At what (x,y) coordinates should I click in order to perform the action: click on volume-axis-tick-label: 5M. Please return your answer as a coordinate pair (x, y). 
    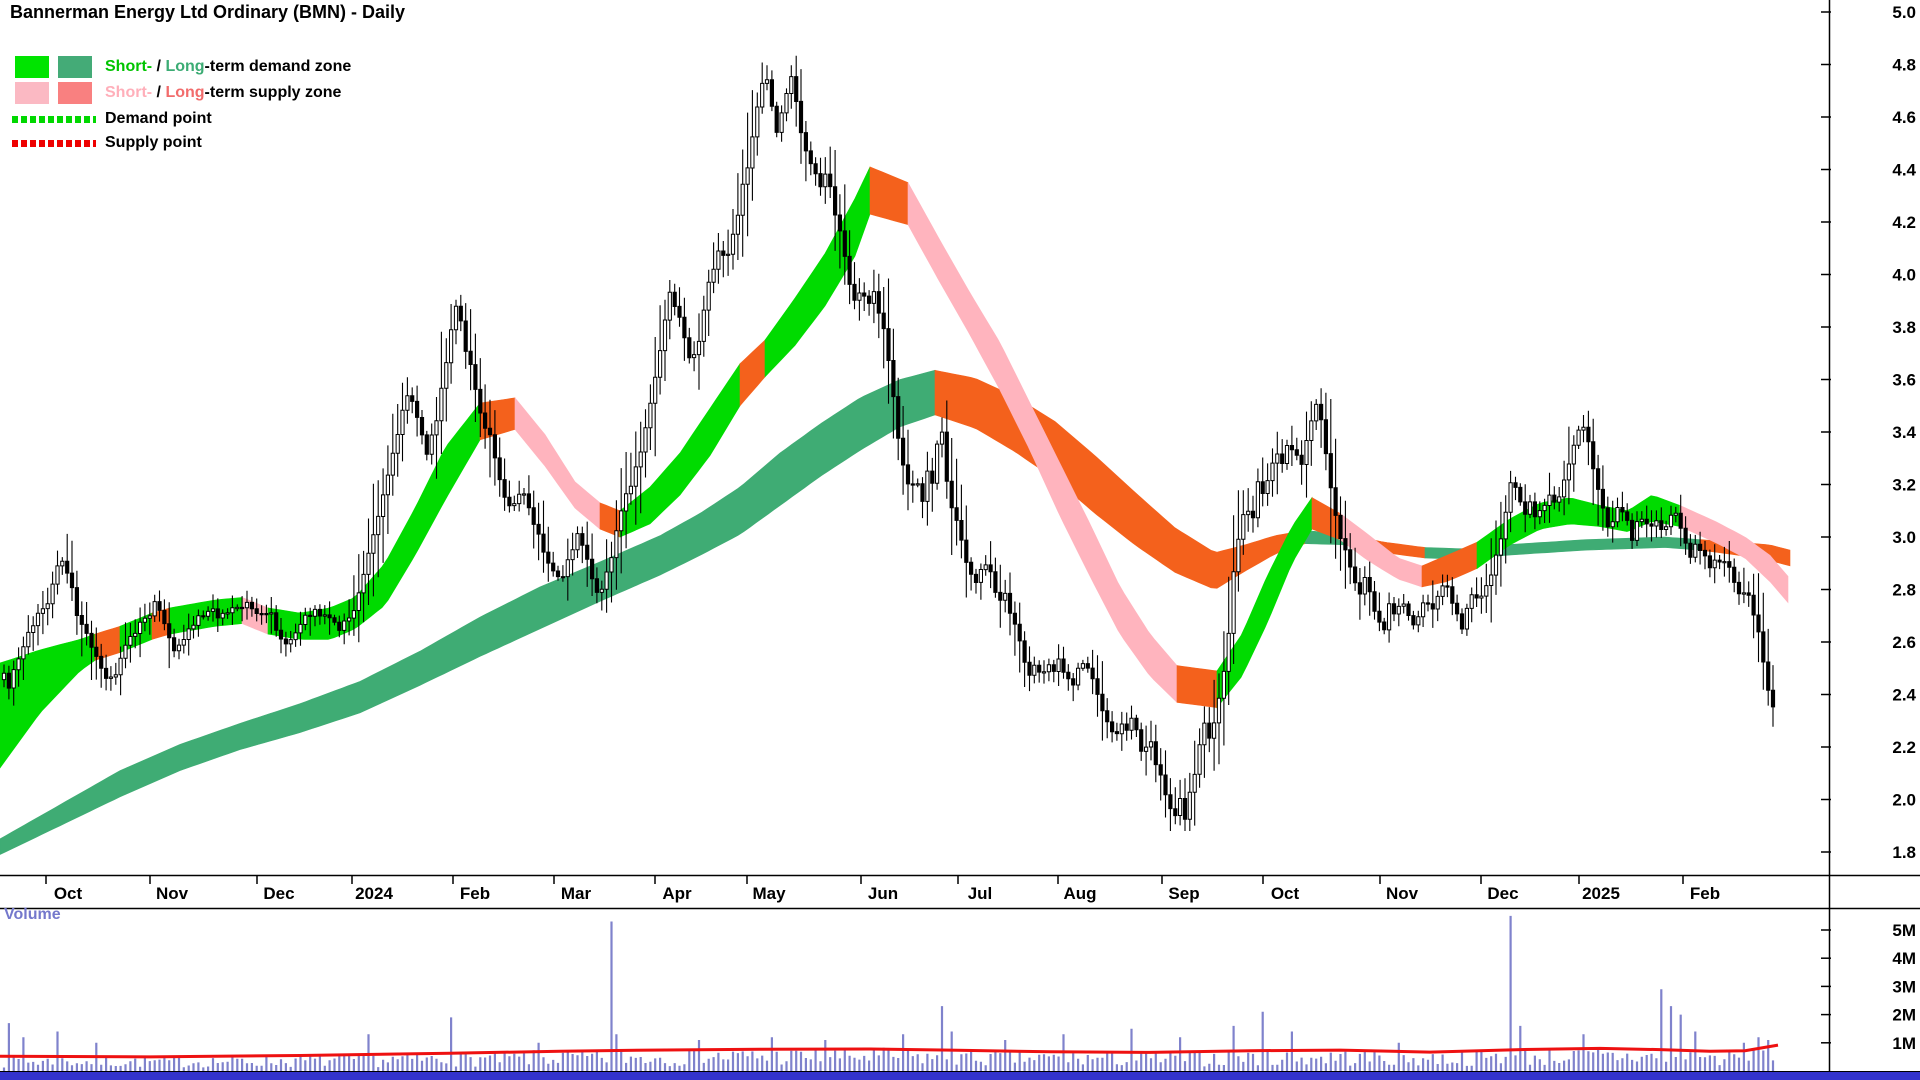
    Looking at the image, I should click on (1904, 930).